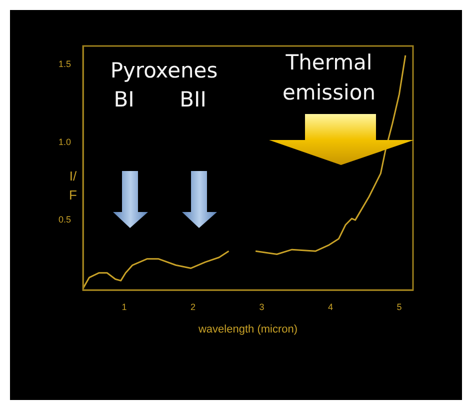  What do you see at coordinates (64, 64) in the screenshot?
I see `y-tick-label: 1.5` at bounding box center [64, 64].